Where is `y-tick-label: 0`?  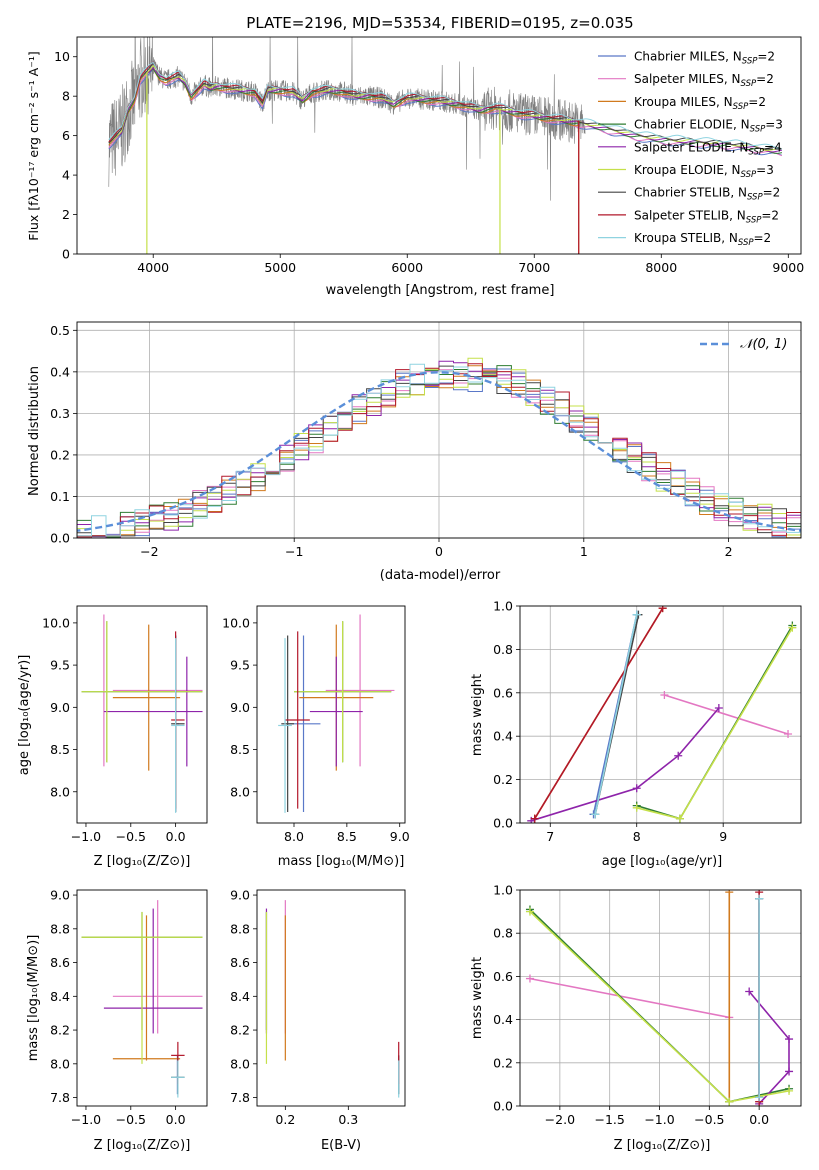 y-tick-label: 0 is located at coordinates (66, 254).